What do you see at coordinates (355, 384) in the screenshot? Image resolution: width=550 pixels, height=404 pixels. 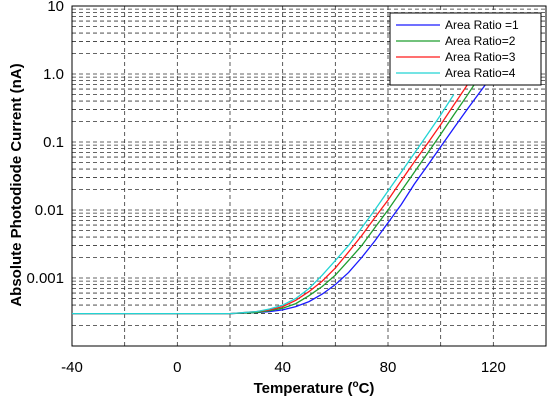 I see `x-axis-label-sup: o` at bounding box center [355, 384].